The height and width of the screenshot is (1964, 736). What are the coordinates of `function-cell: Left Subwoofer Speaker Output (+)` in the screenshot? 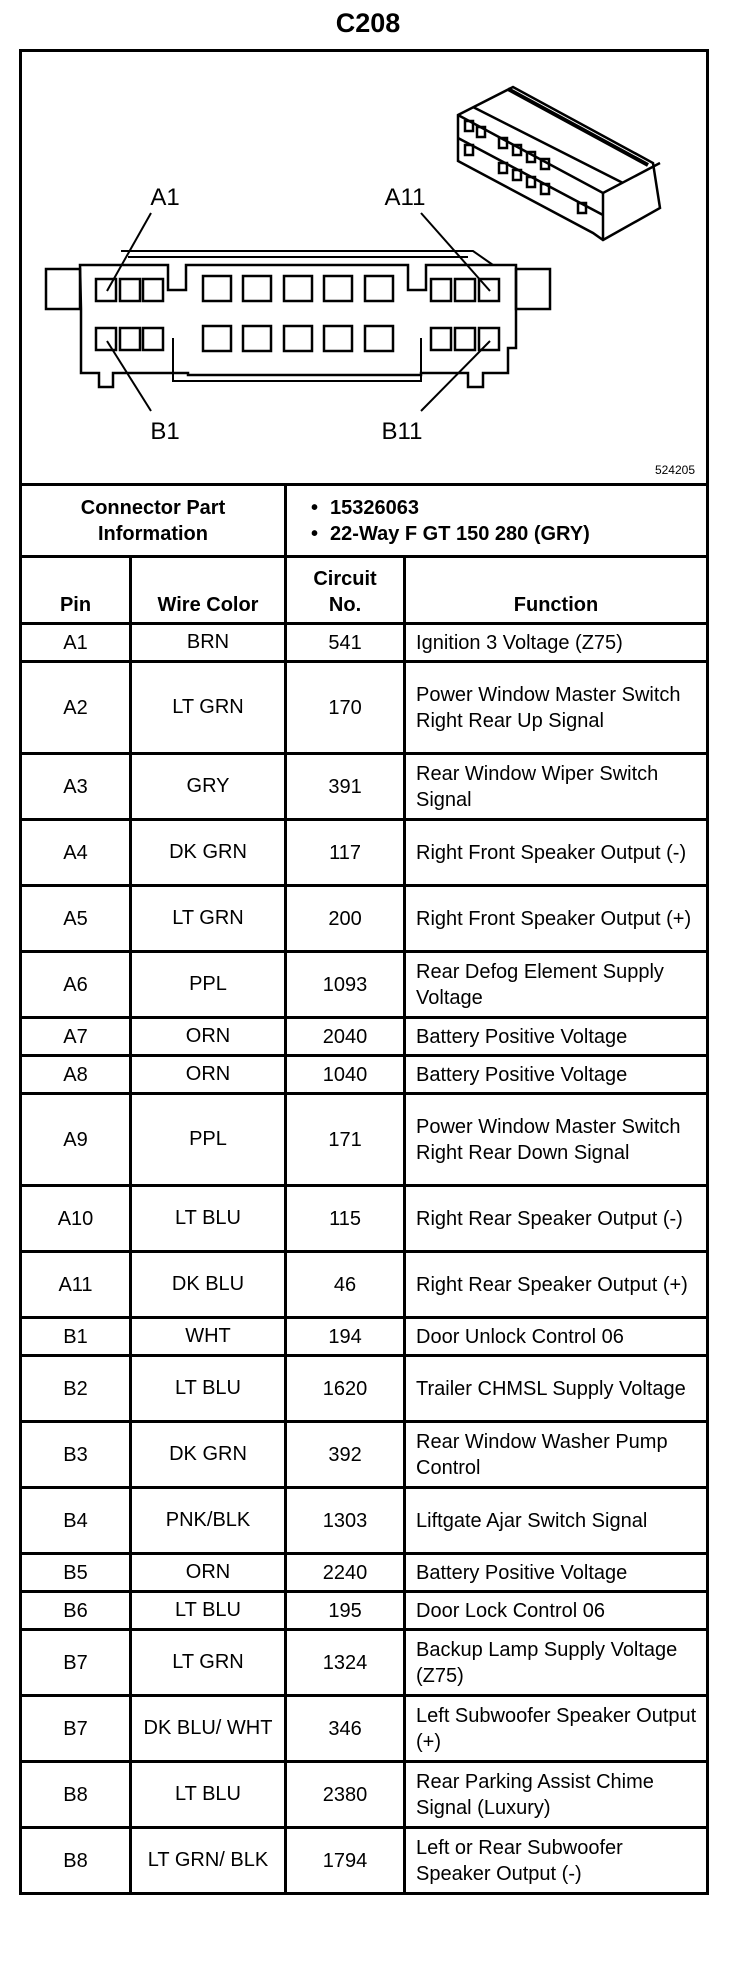 It's located at (556, 1728).